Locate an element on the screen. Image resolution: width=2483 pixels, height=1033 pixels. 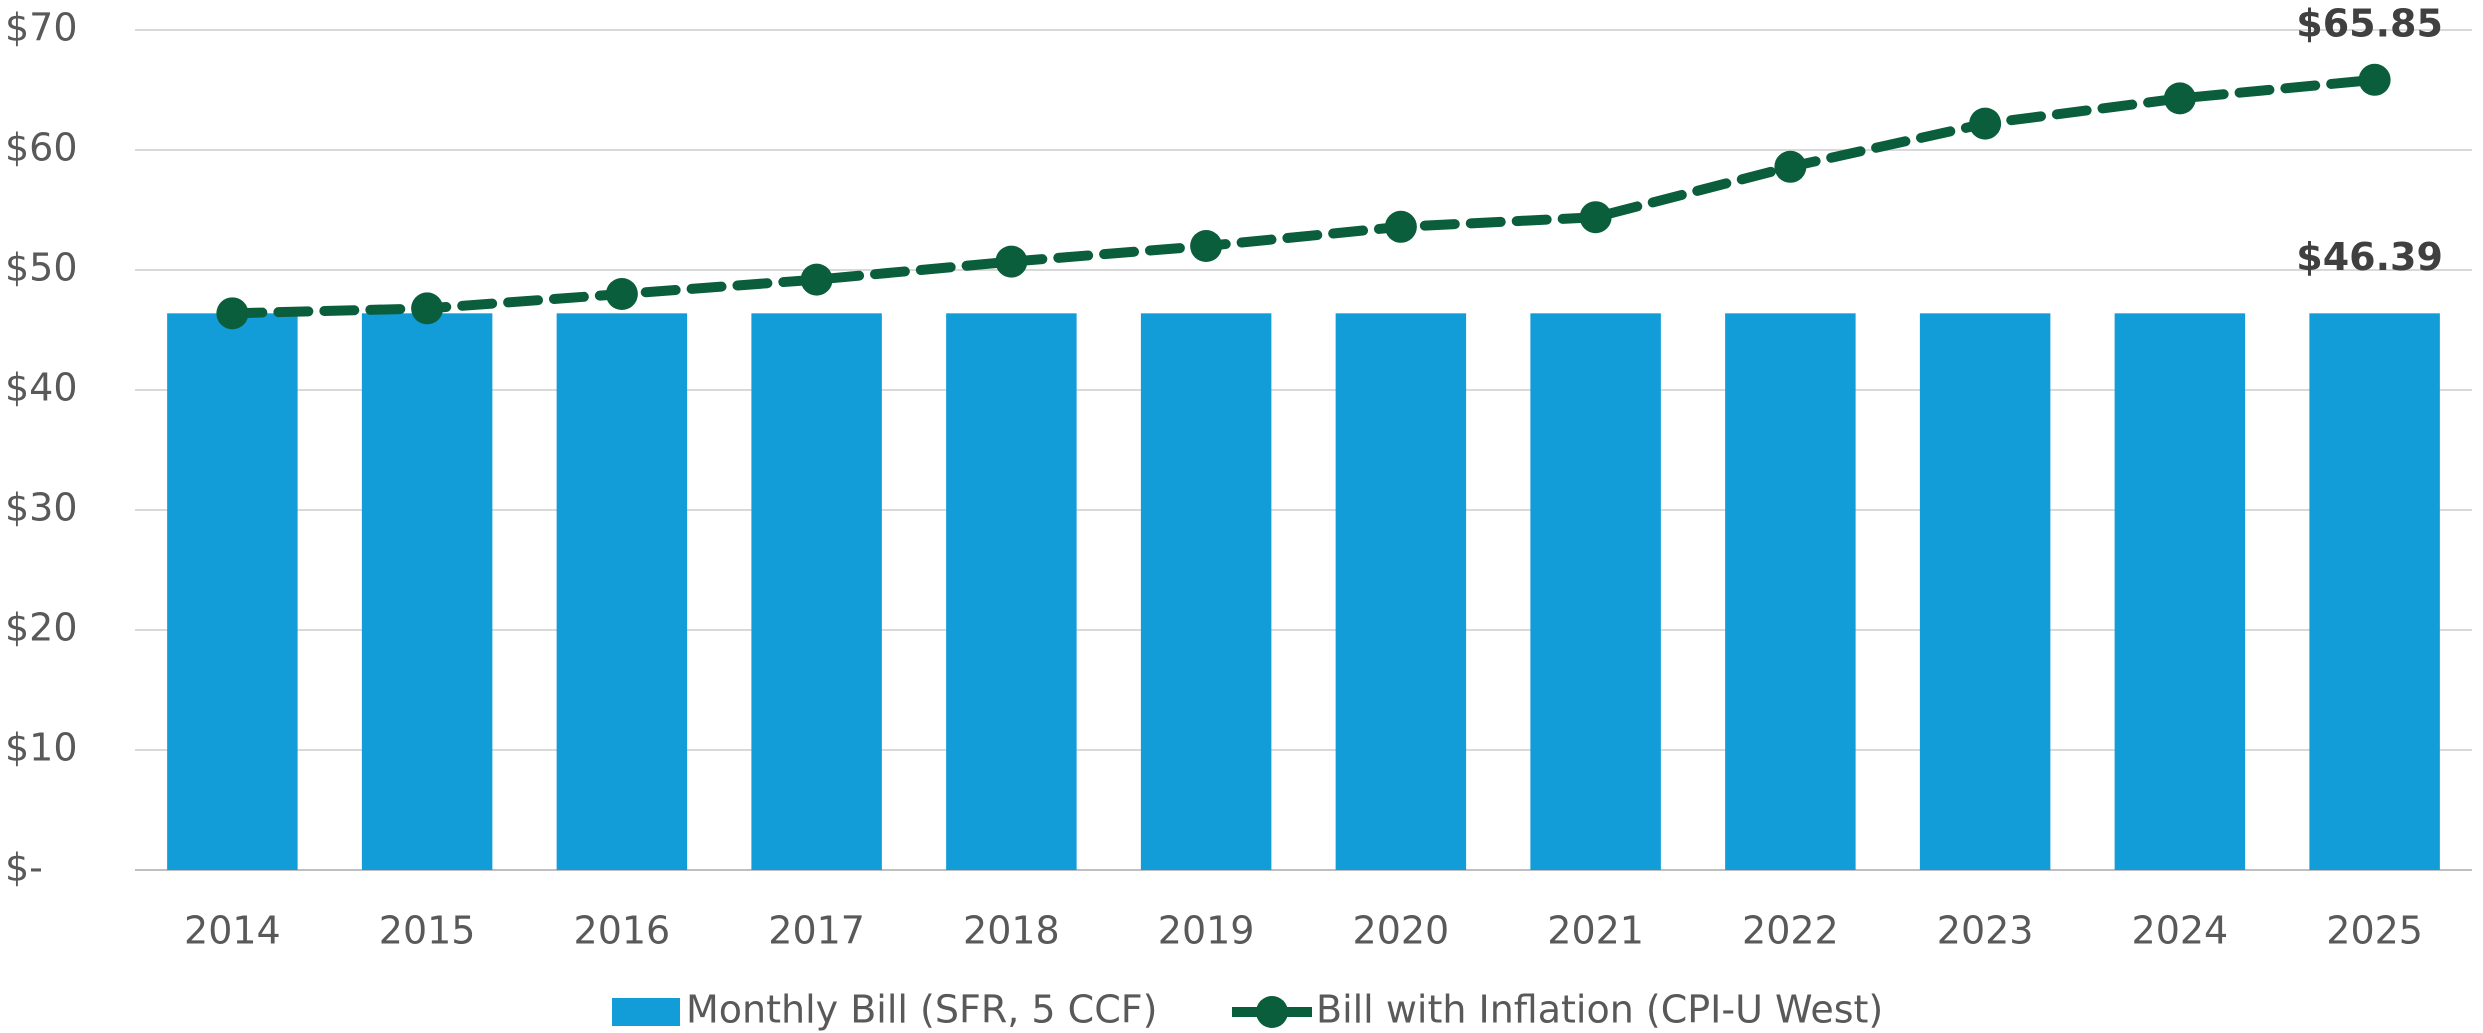
y-tick-label: $30 is located at coordinates (41, 508).